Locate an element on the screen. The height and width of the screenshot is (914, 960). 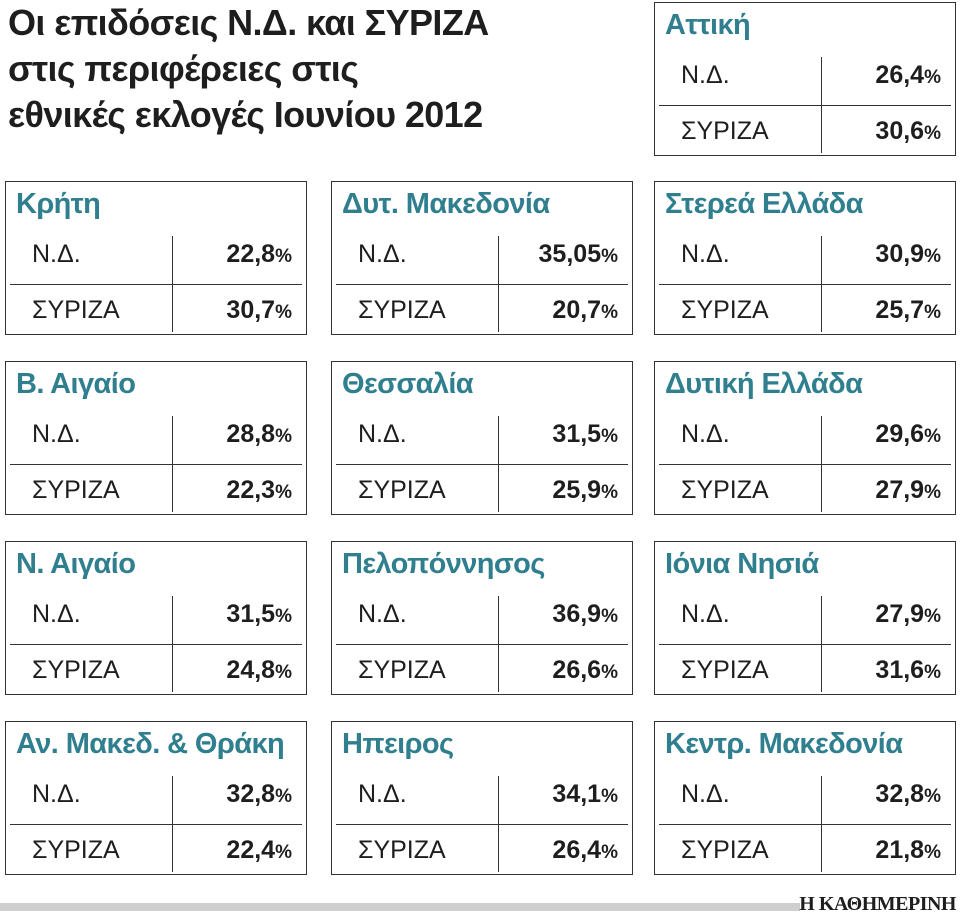
region-name: Κρήτη is located at coordinates (58, 204).